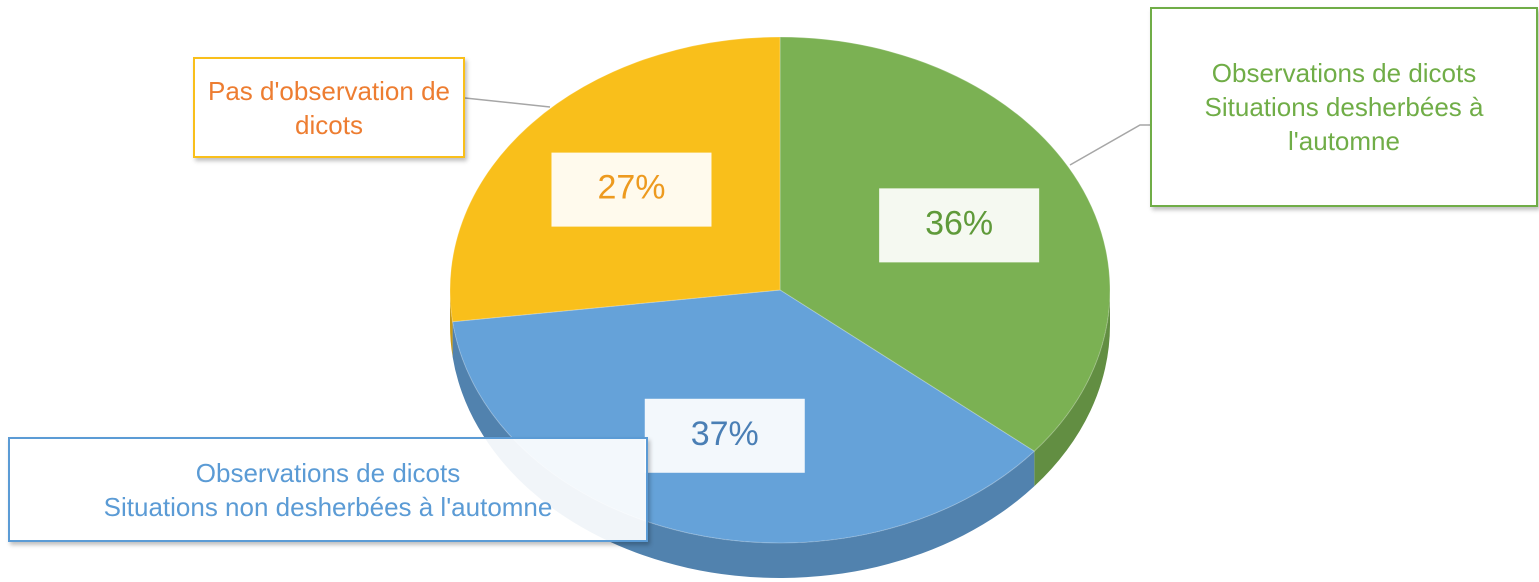 The image size is (1539, 582). Describe the element at coordinates (959, 223) in the screenshot. I see `value-label: 36%` at that location.